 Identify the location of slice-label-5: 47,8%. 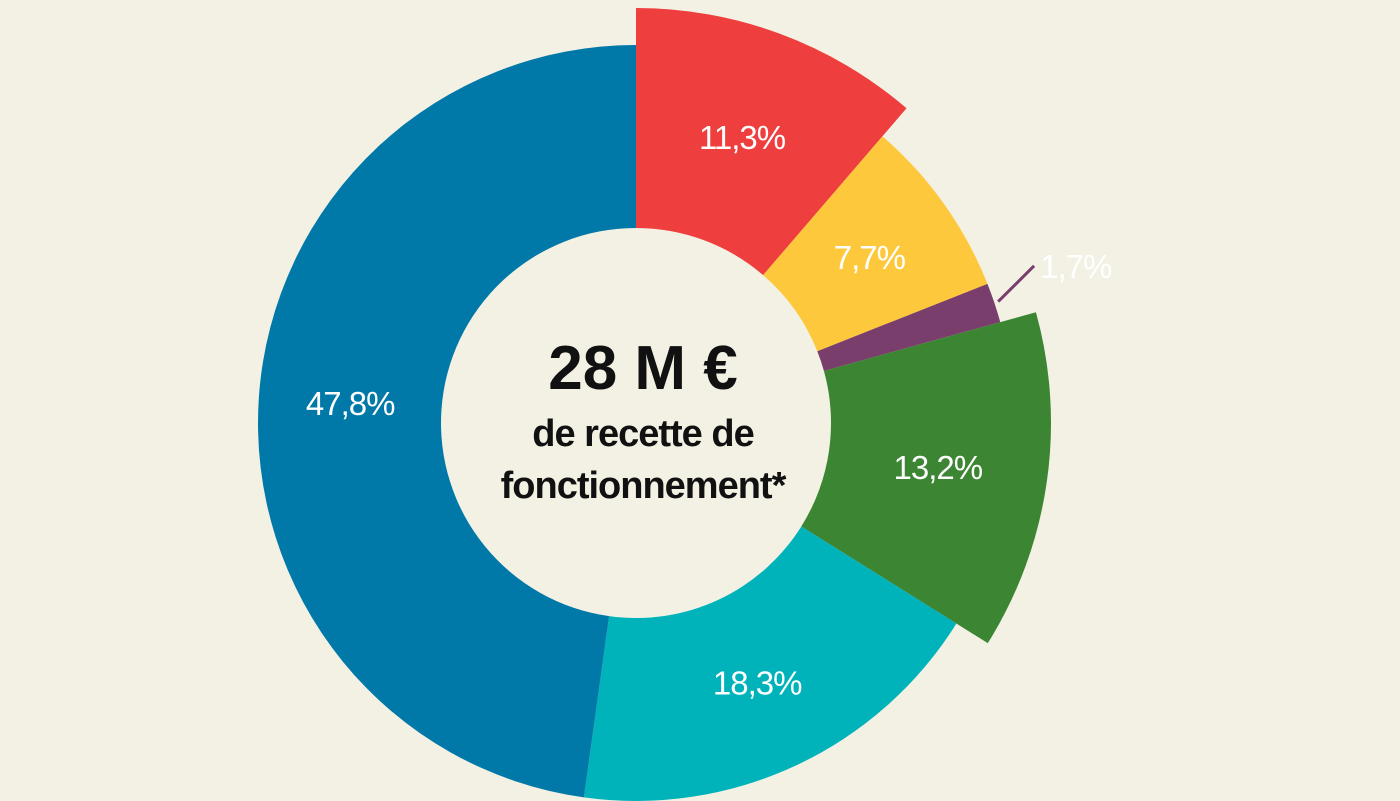
(350, 403).